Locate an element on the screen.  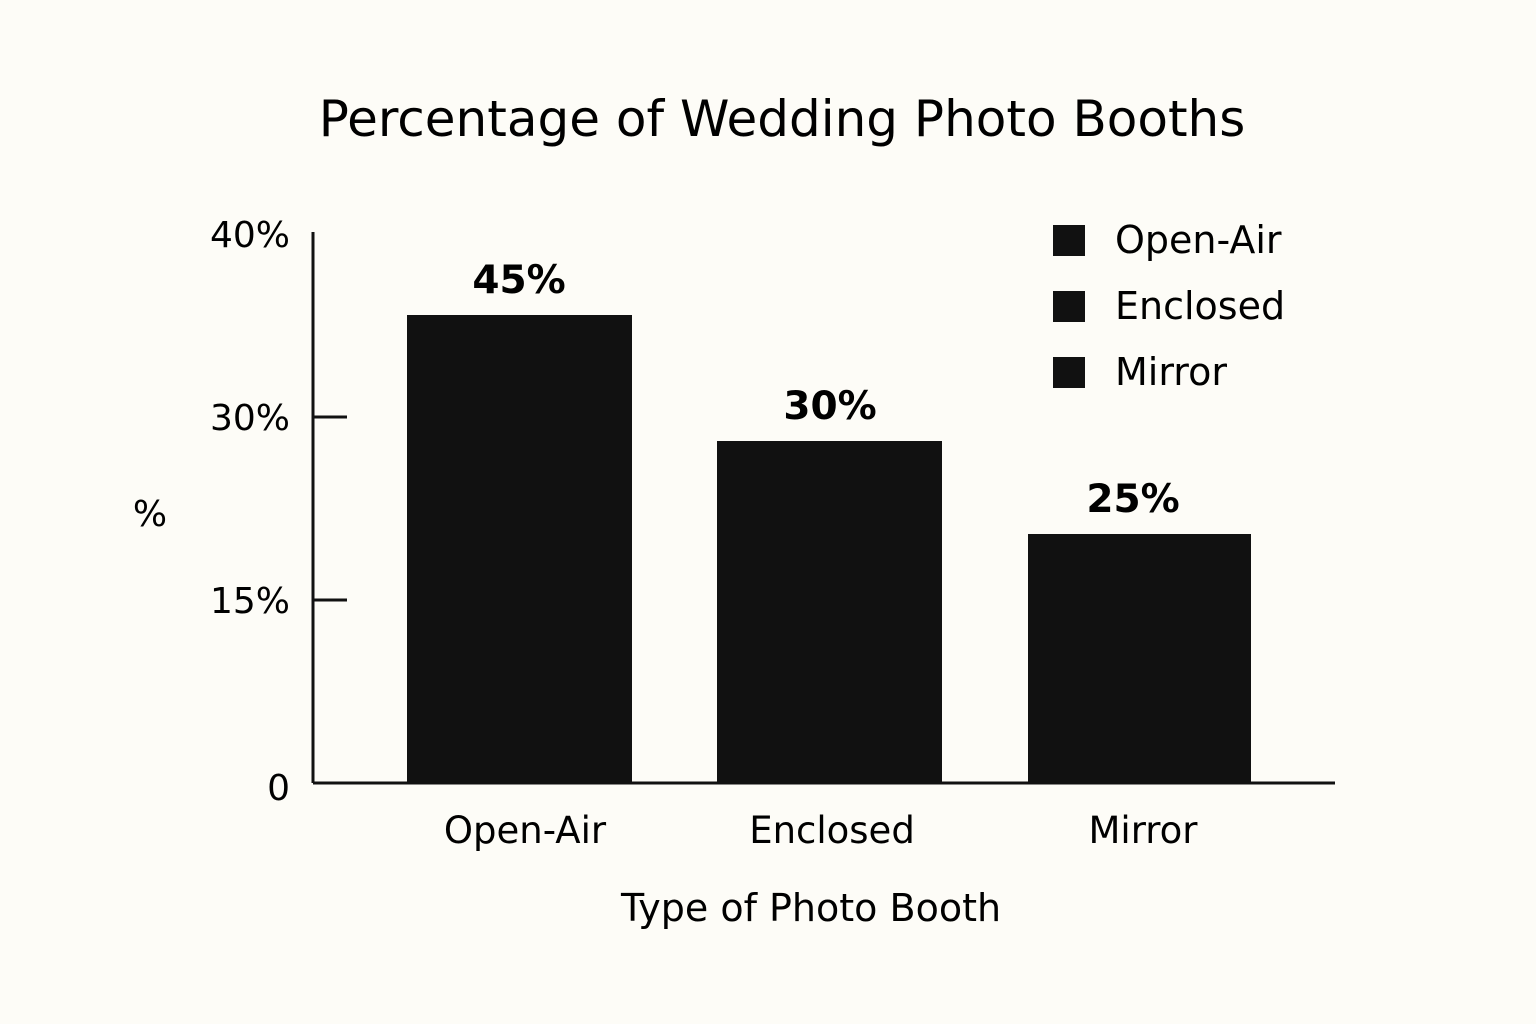
x-category-mirror: Mirror is located at coordinates (1143, 830).